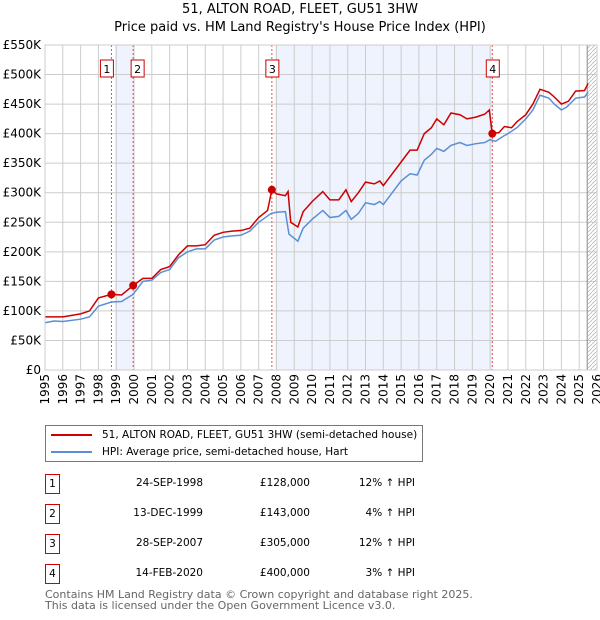 The height and width of the screenshot is (620, 600). Describe the element at coordinates (23, 193) in the screenshot. I see `y-tick-label: £300K` at that location.